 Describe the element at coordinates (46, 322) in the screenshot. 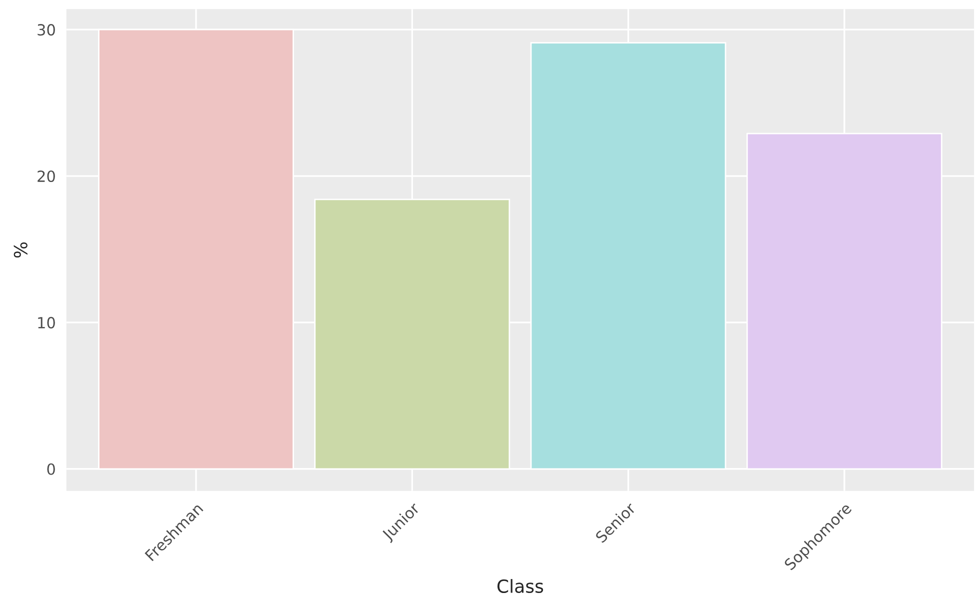

I see `y-tick-label: 10` at that location.